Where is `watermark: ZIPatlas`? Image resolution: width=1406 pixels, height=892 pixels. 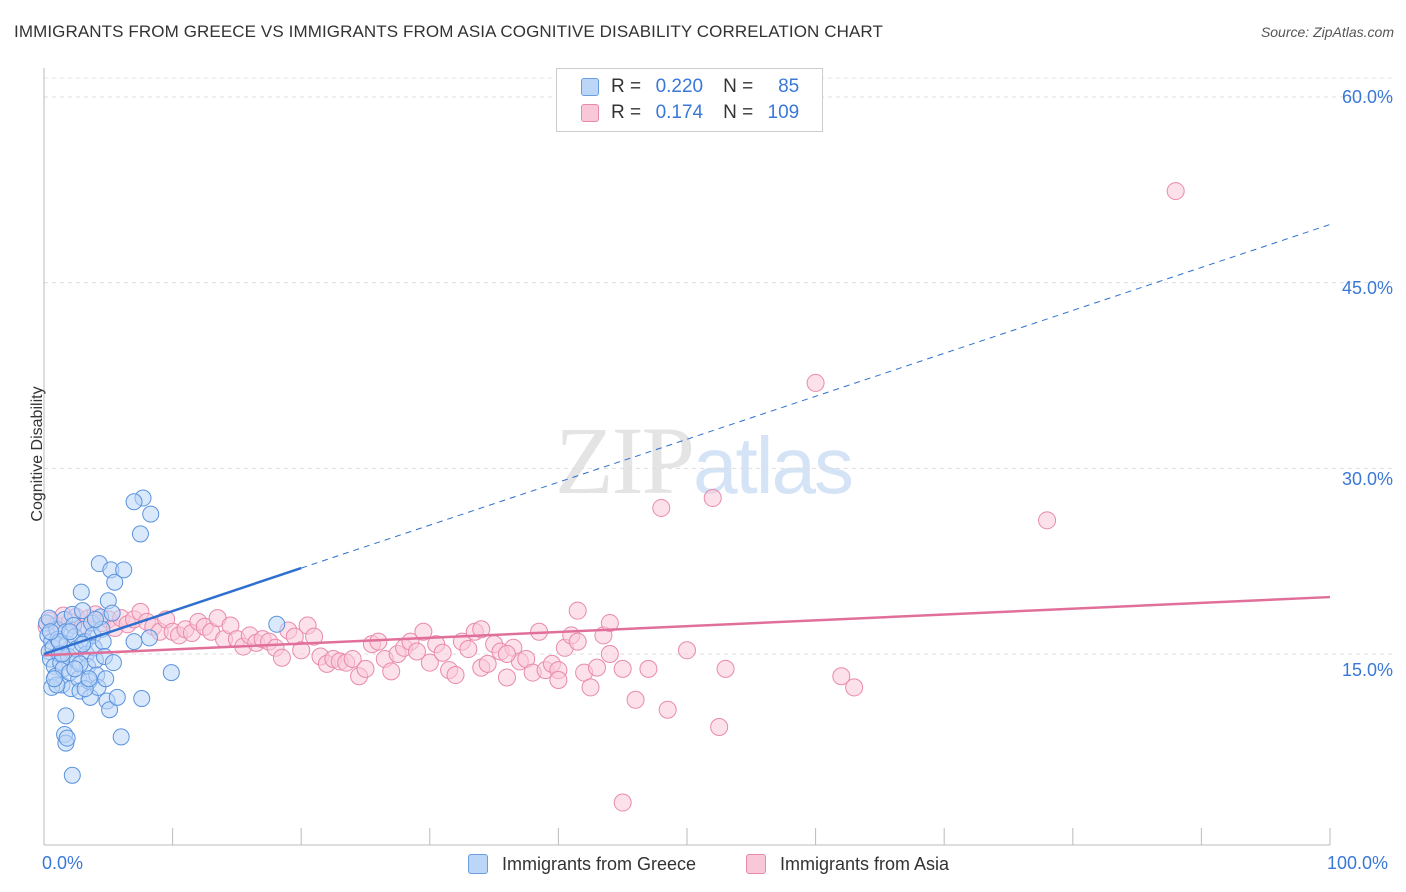
watermark: ZIPatlas is located at coordinates (704, 460).